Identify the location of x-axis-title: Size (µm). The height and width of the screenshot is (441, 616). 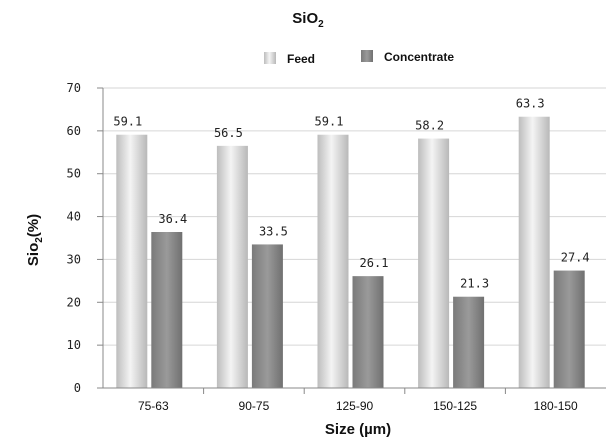
(358, 429).